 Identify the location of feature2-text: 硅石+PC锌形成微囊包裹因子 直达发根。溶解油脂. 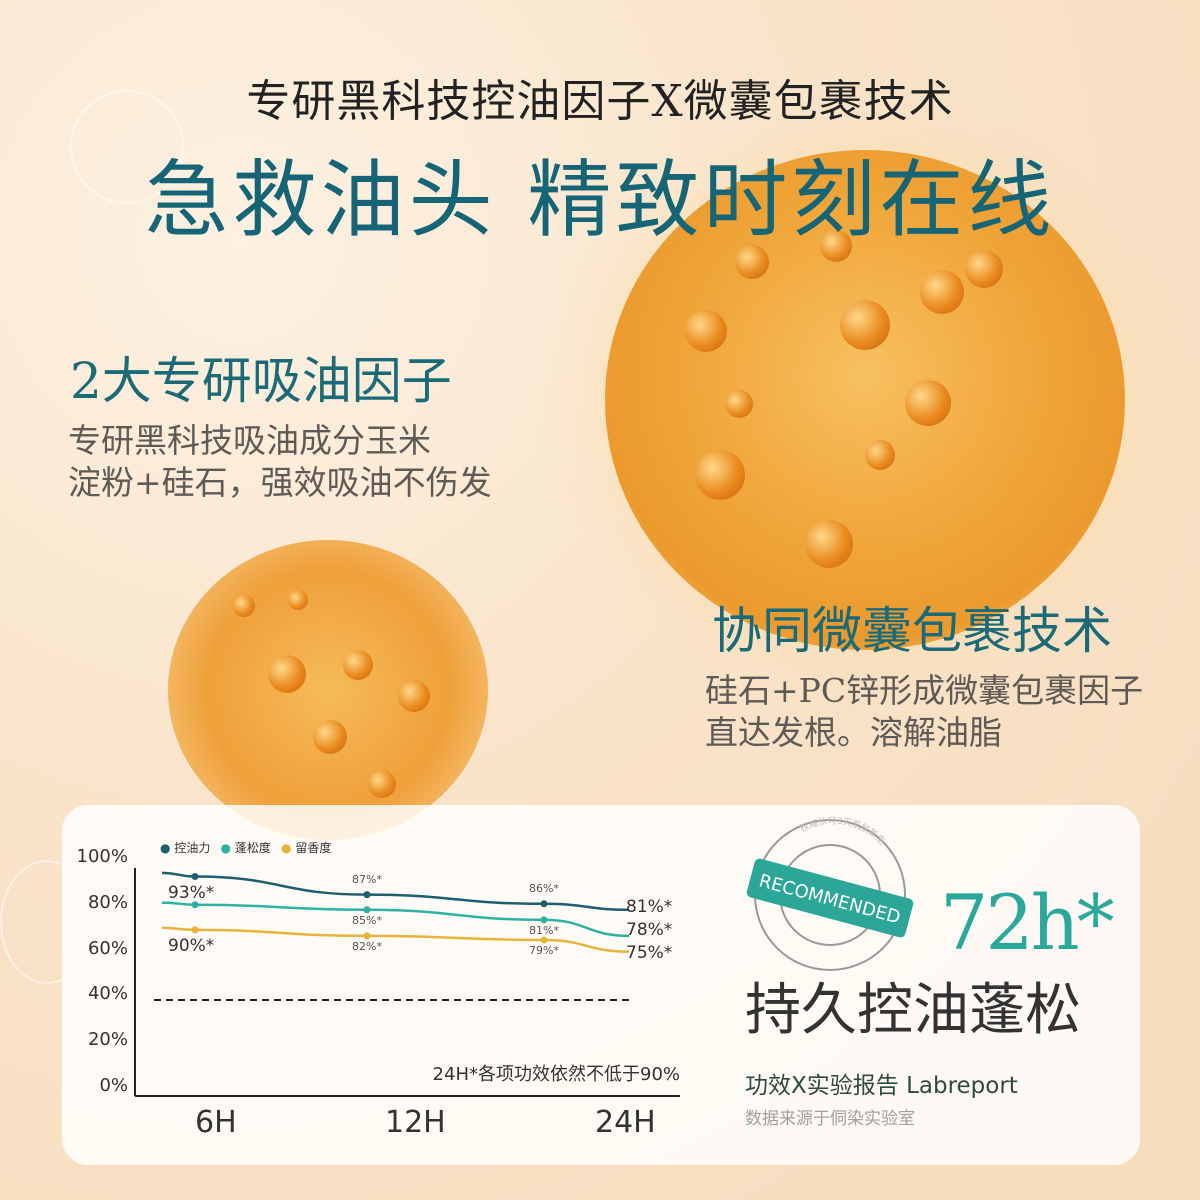
(924, 712).